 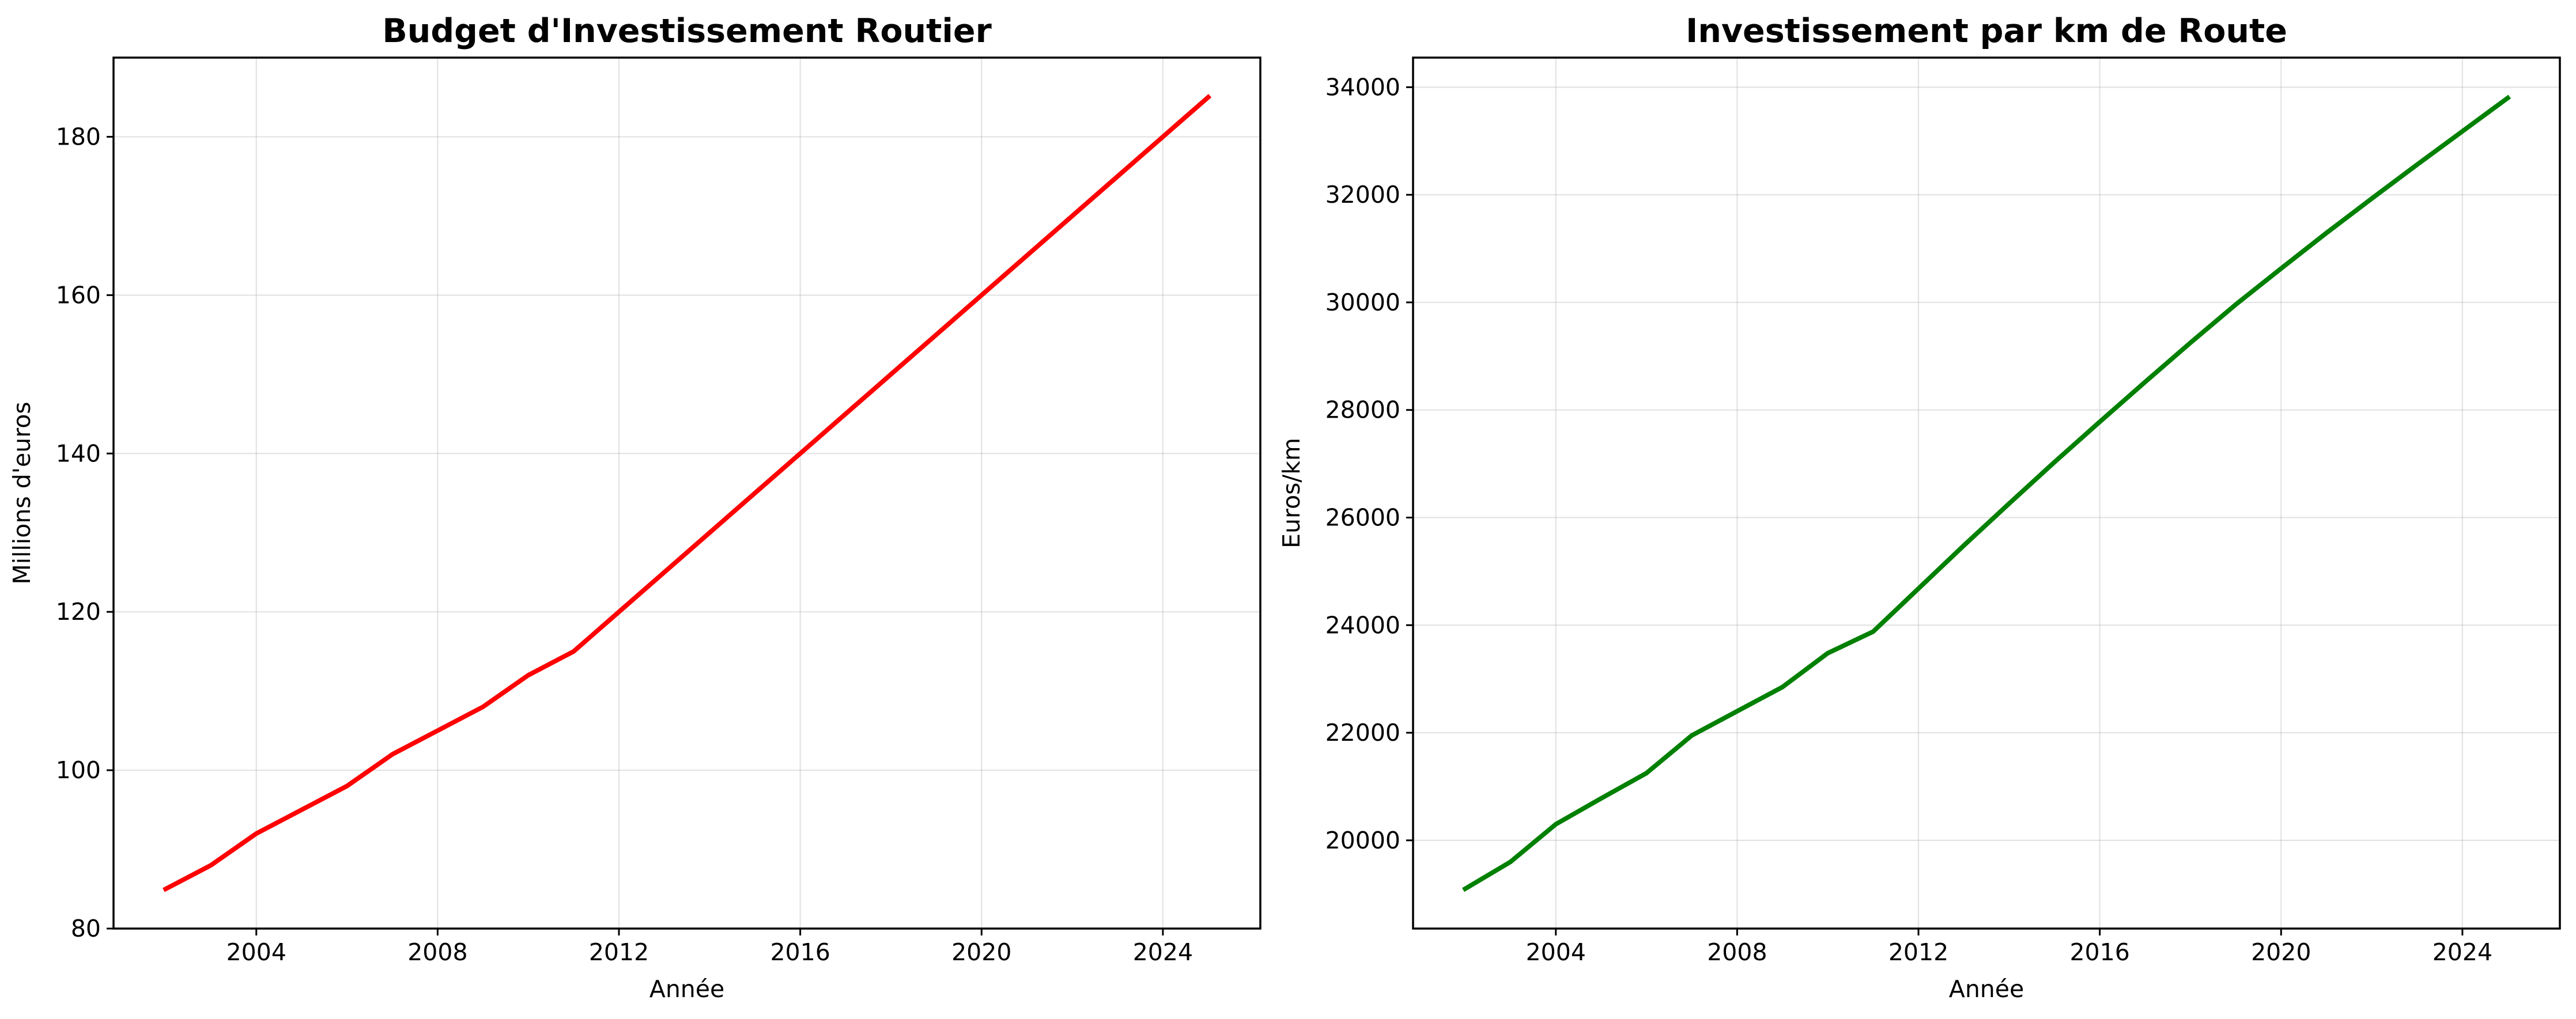 I want to click on y-axis-label: Millions d'euros, so click(x=22, y=492).